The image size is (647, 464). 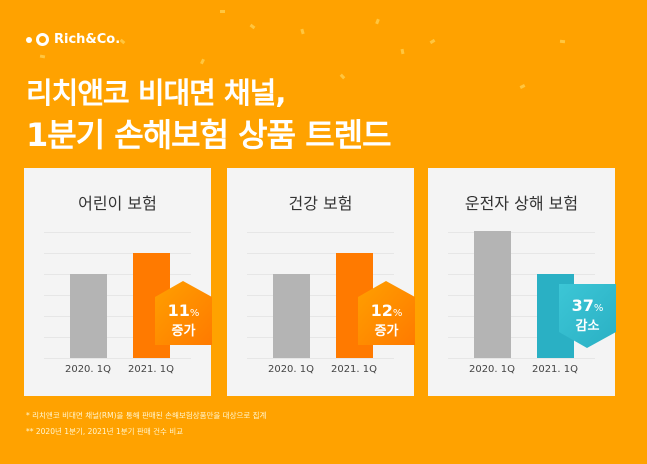 What do you see at coordinates (118, 282) in the screenshot?
I see `chart-card: 어린이 보험 2020. 1Q 2021. 1Q 11% 증가` at bounding box center [118, 282].